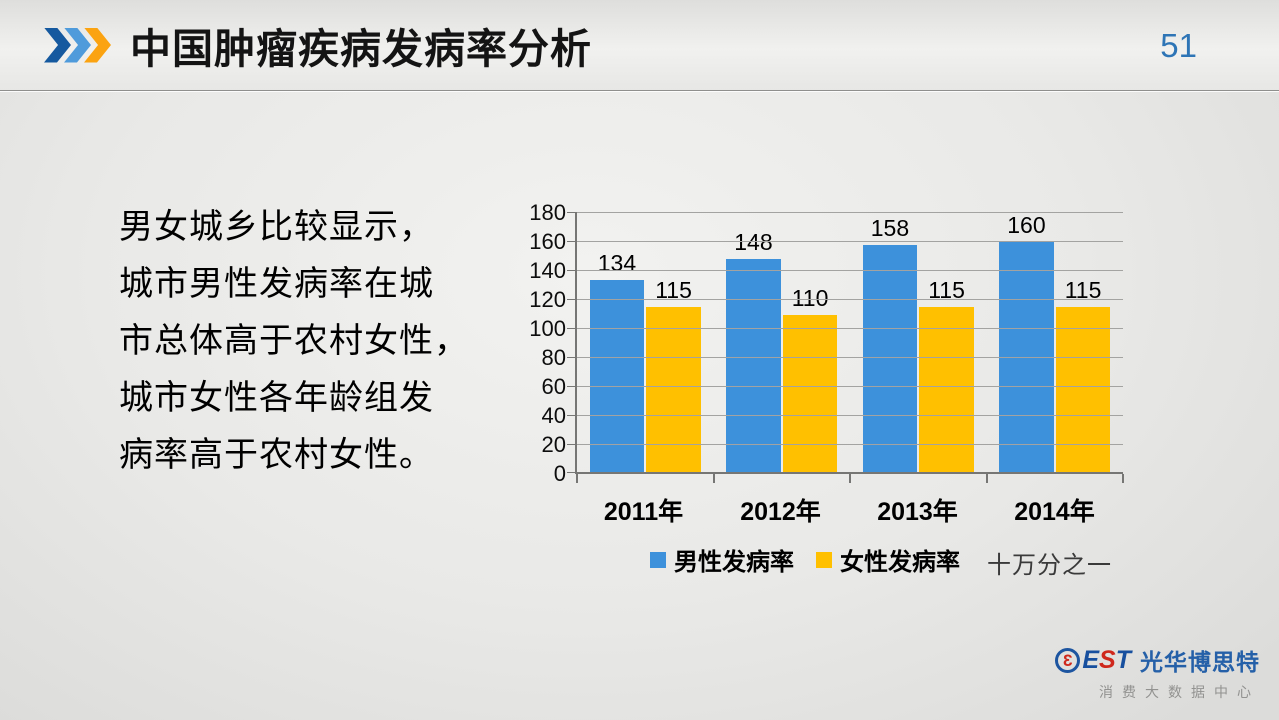 The image size is (1279, 720). Describe the element at coordinates (617, 262) in the screenshot. I see `bar-value-label: 134` at that location.